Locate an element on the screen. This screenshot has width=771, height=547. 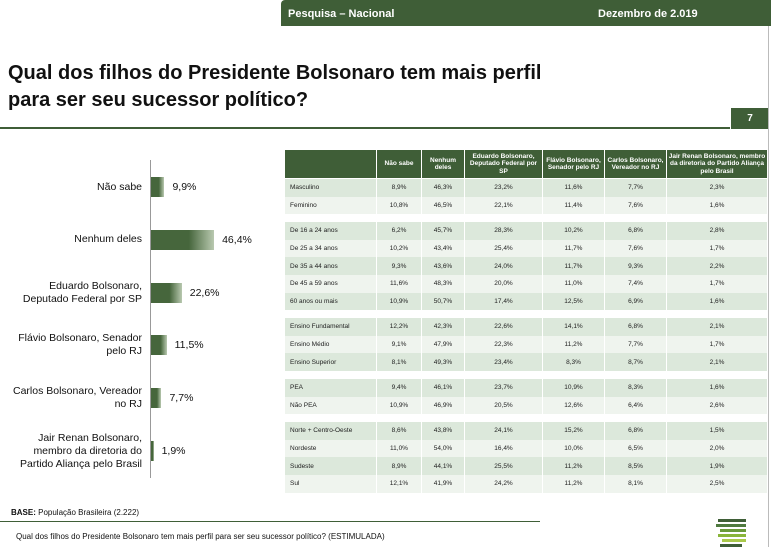
cell: 45,7% is located at coordinates (443, 231).